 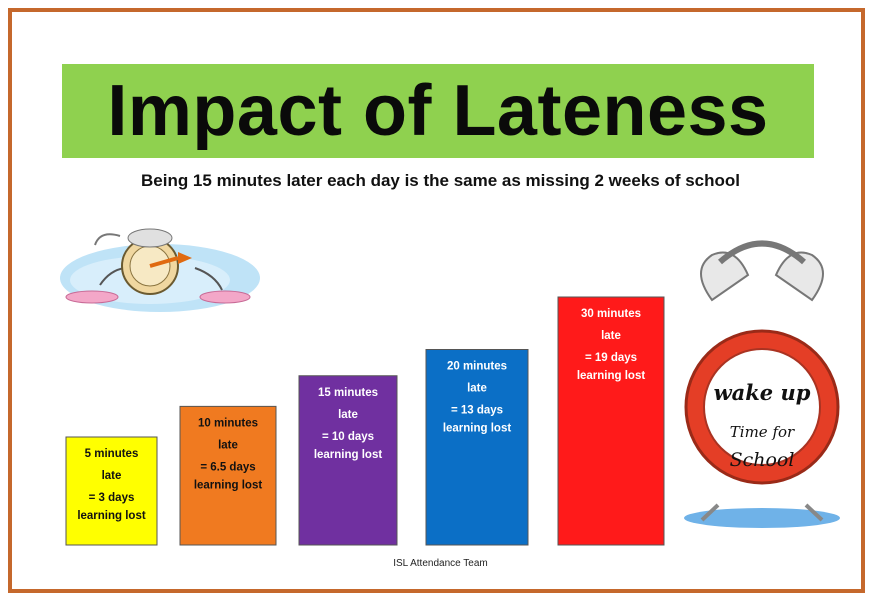 What do you see at coordinates (611, 358) in the screenshot?
I see `bar-5-label-3: = 19 days` at bounding box center [611, 358].